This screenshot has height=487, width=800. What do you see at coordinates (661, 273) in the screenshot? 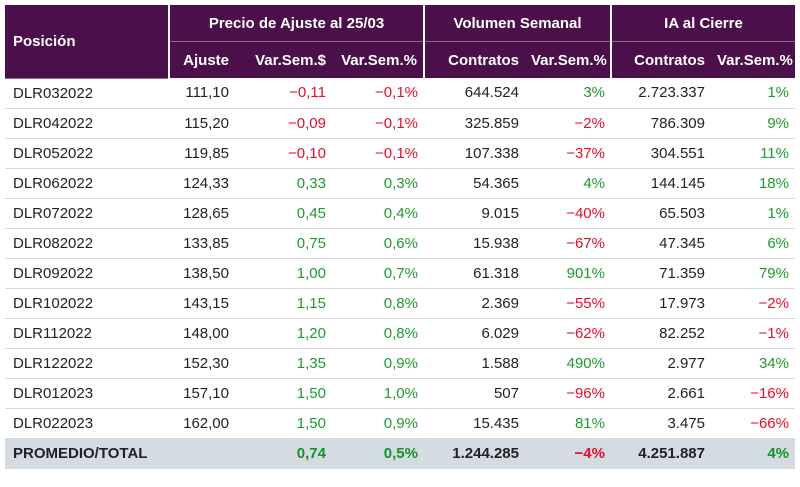
I see `cell-open-interest: 71.359` at bounding box center [661, 273].